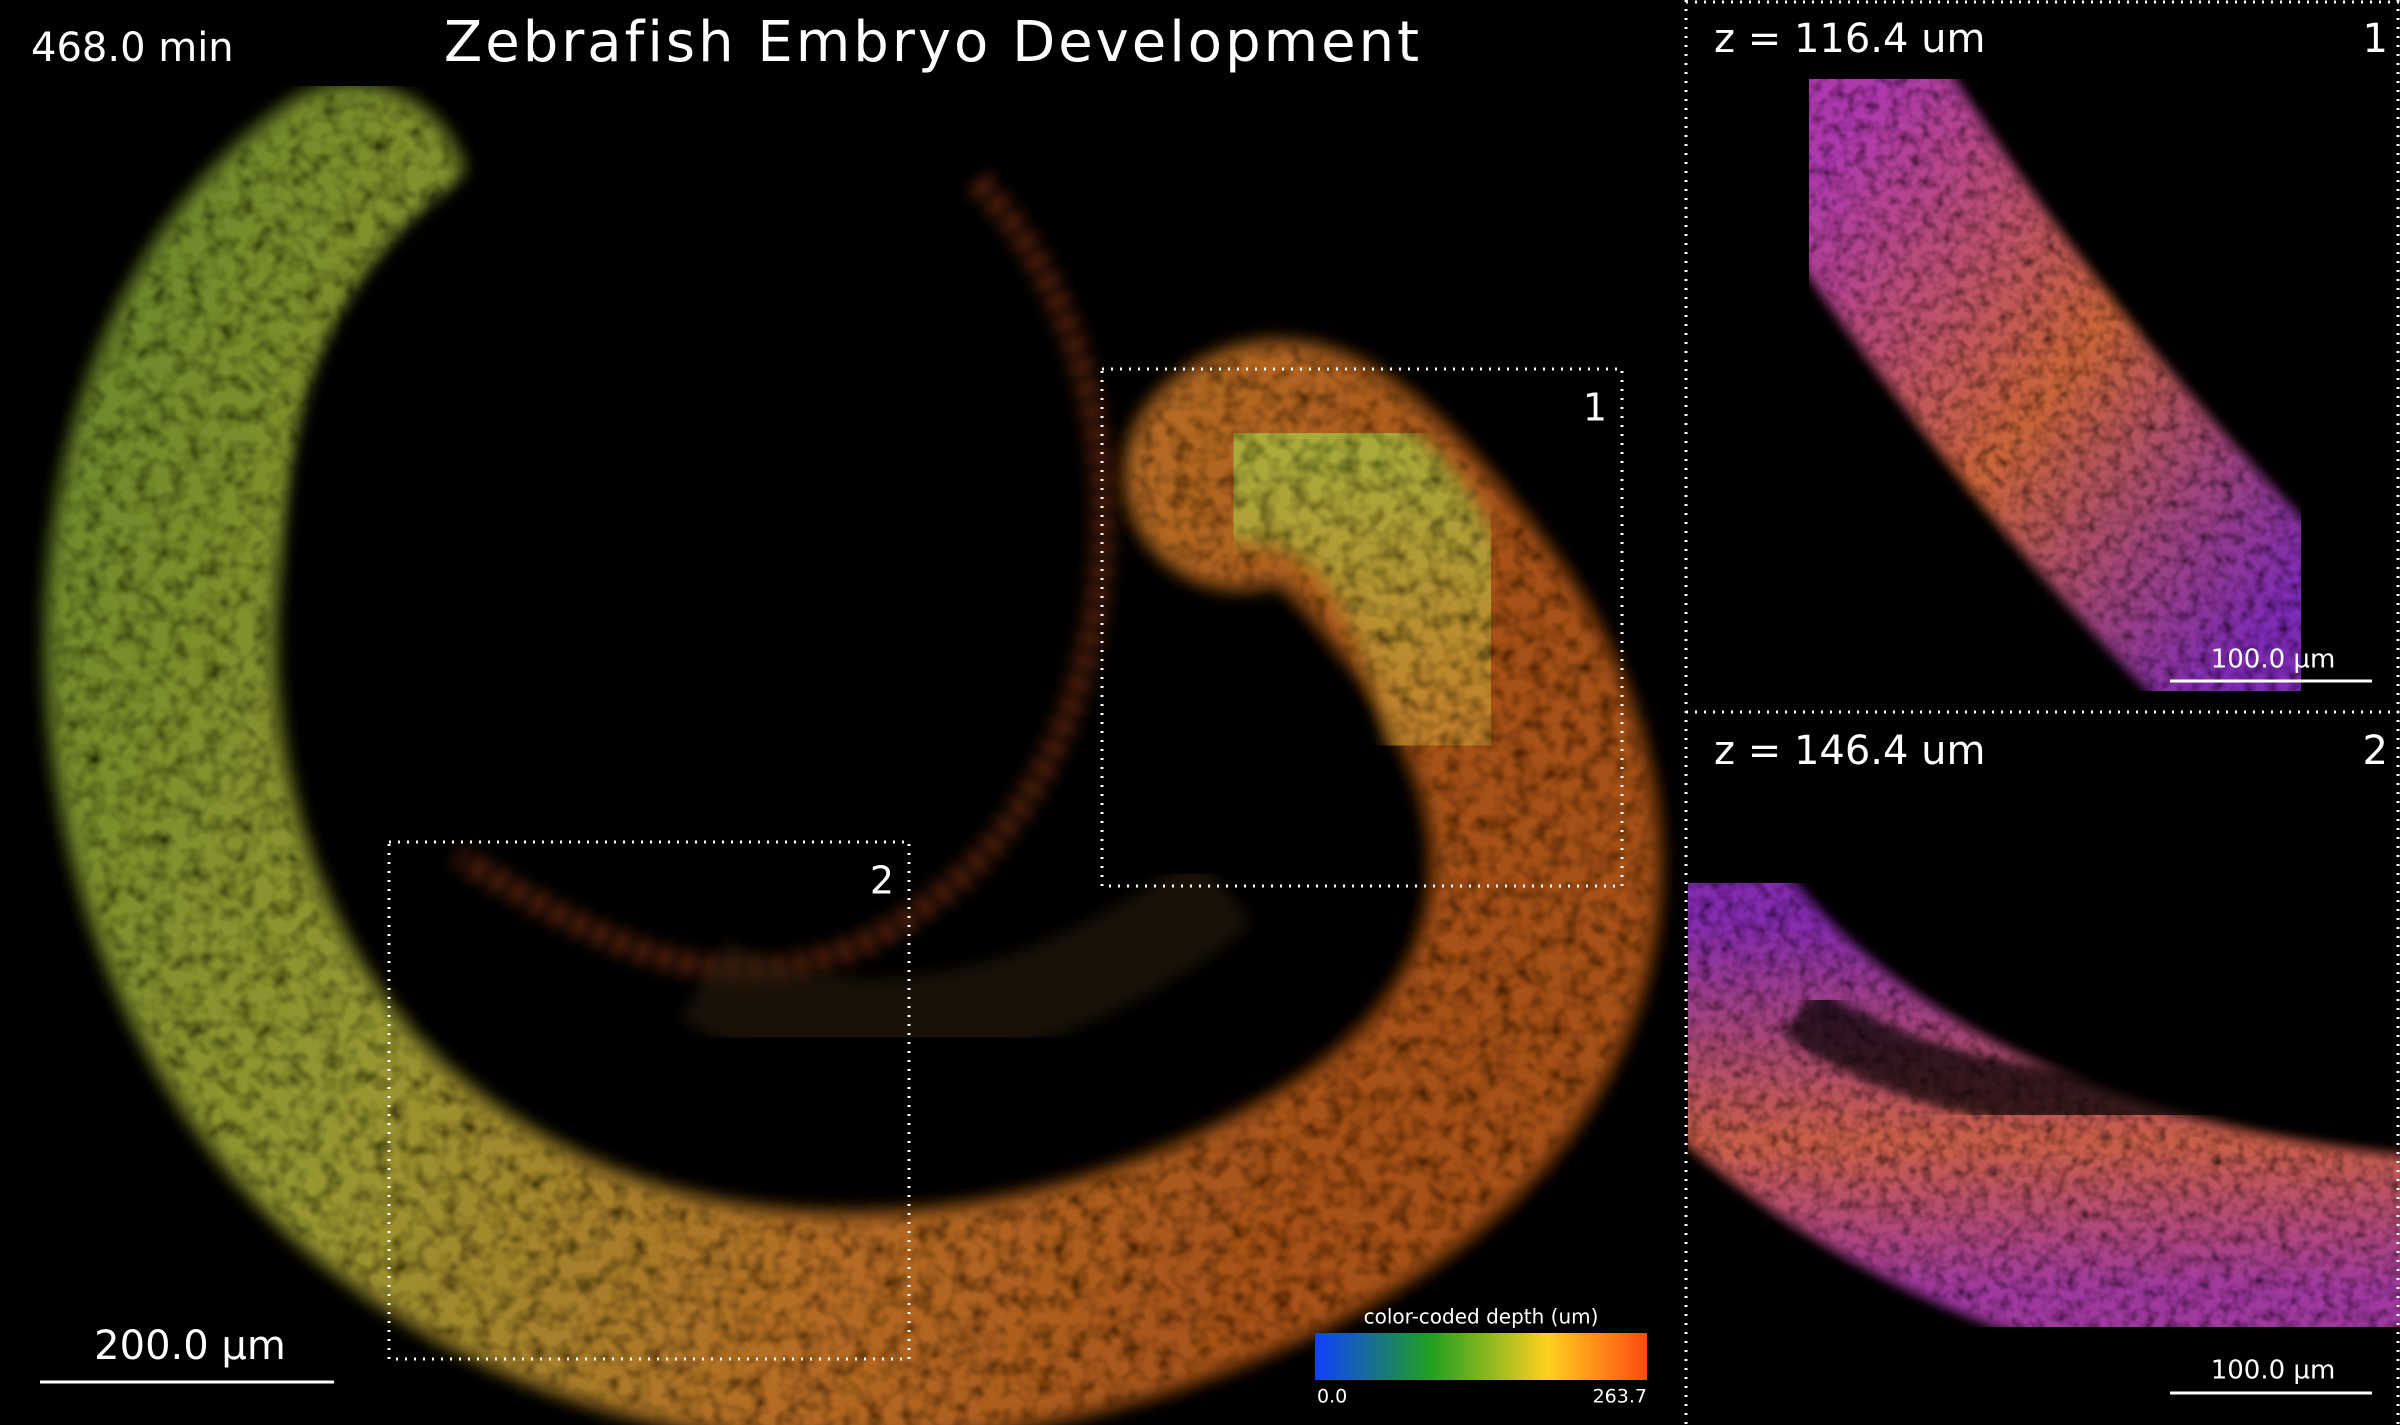 This screenshot has height=1425, width=2400. I want to click on inset-z: z = 116.4 um, so click(1849, 39).